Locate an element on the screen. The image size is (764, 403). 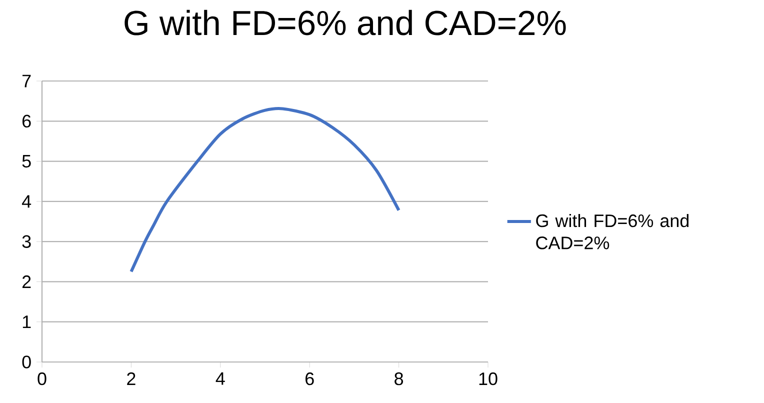
y-tick-label: 6 is located at coordinates (26, 121).